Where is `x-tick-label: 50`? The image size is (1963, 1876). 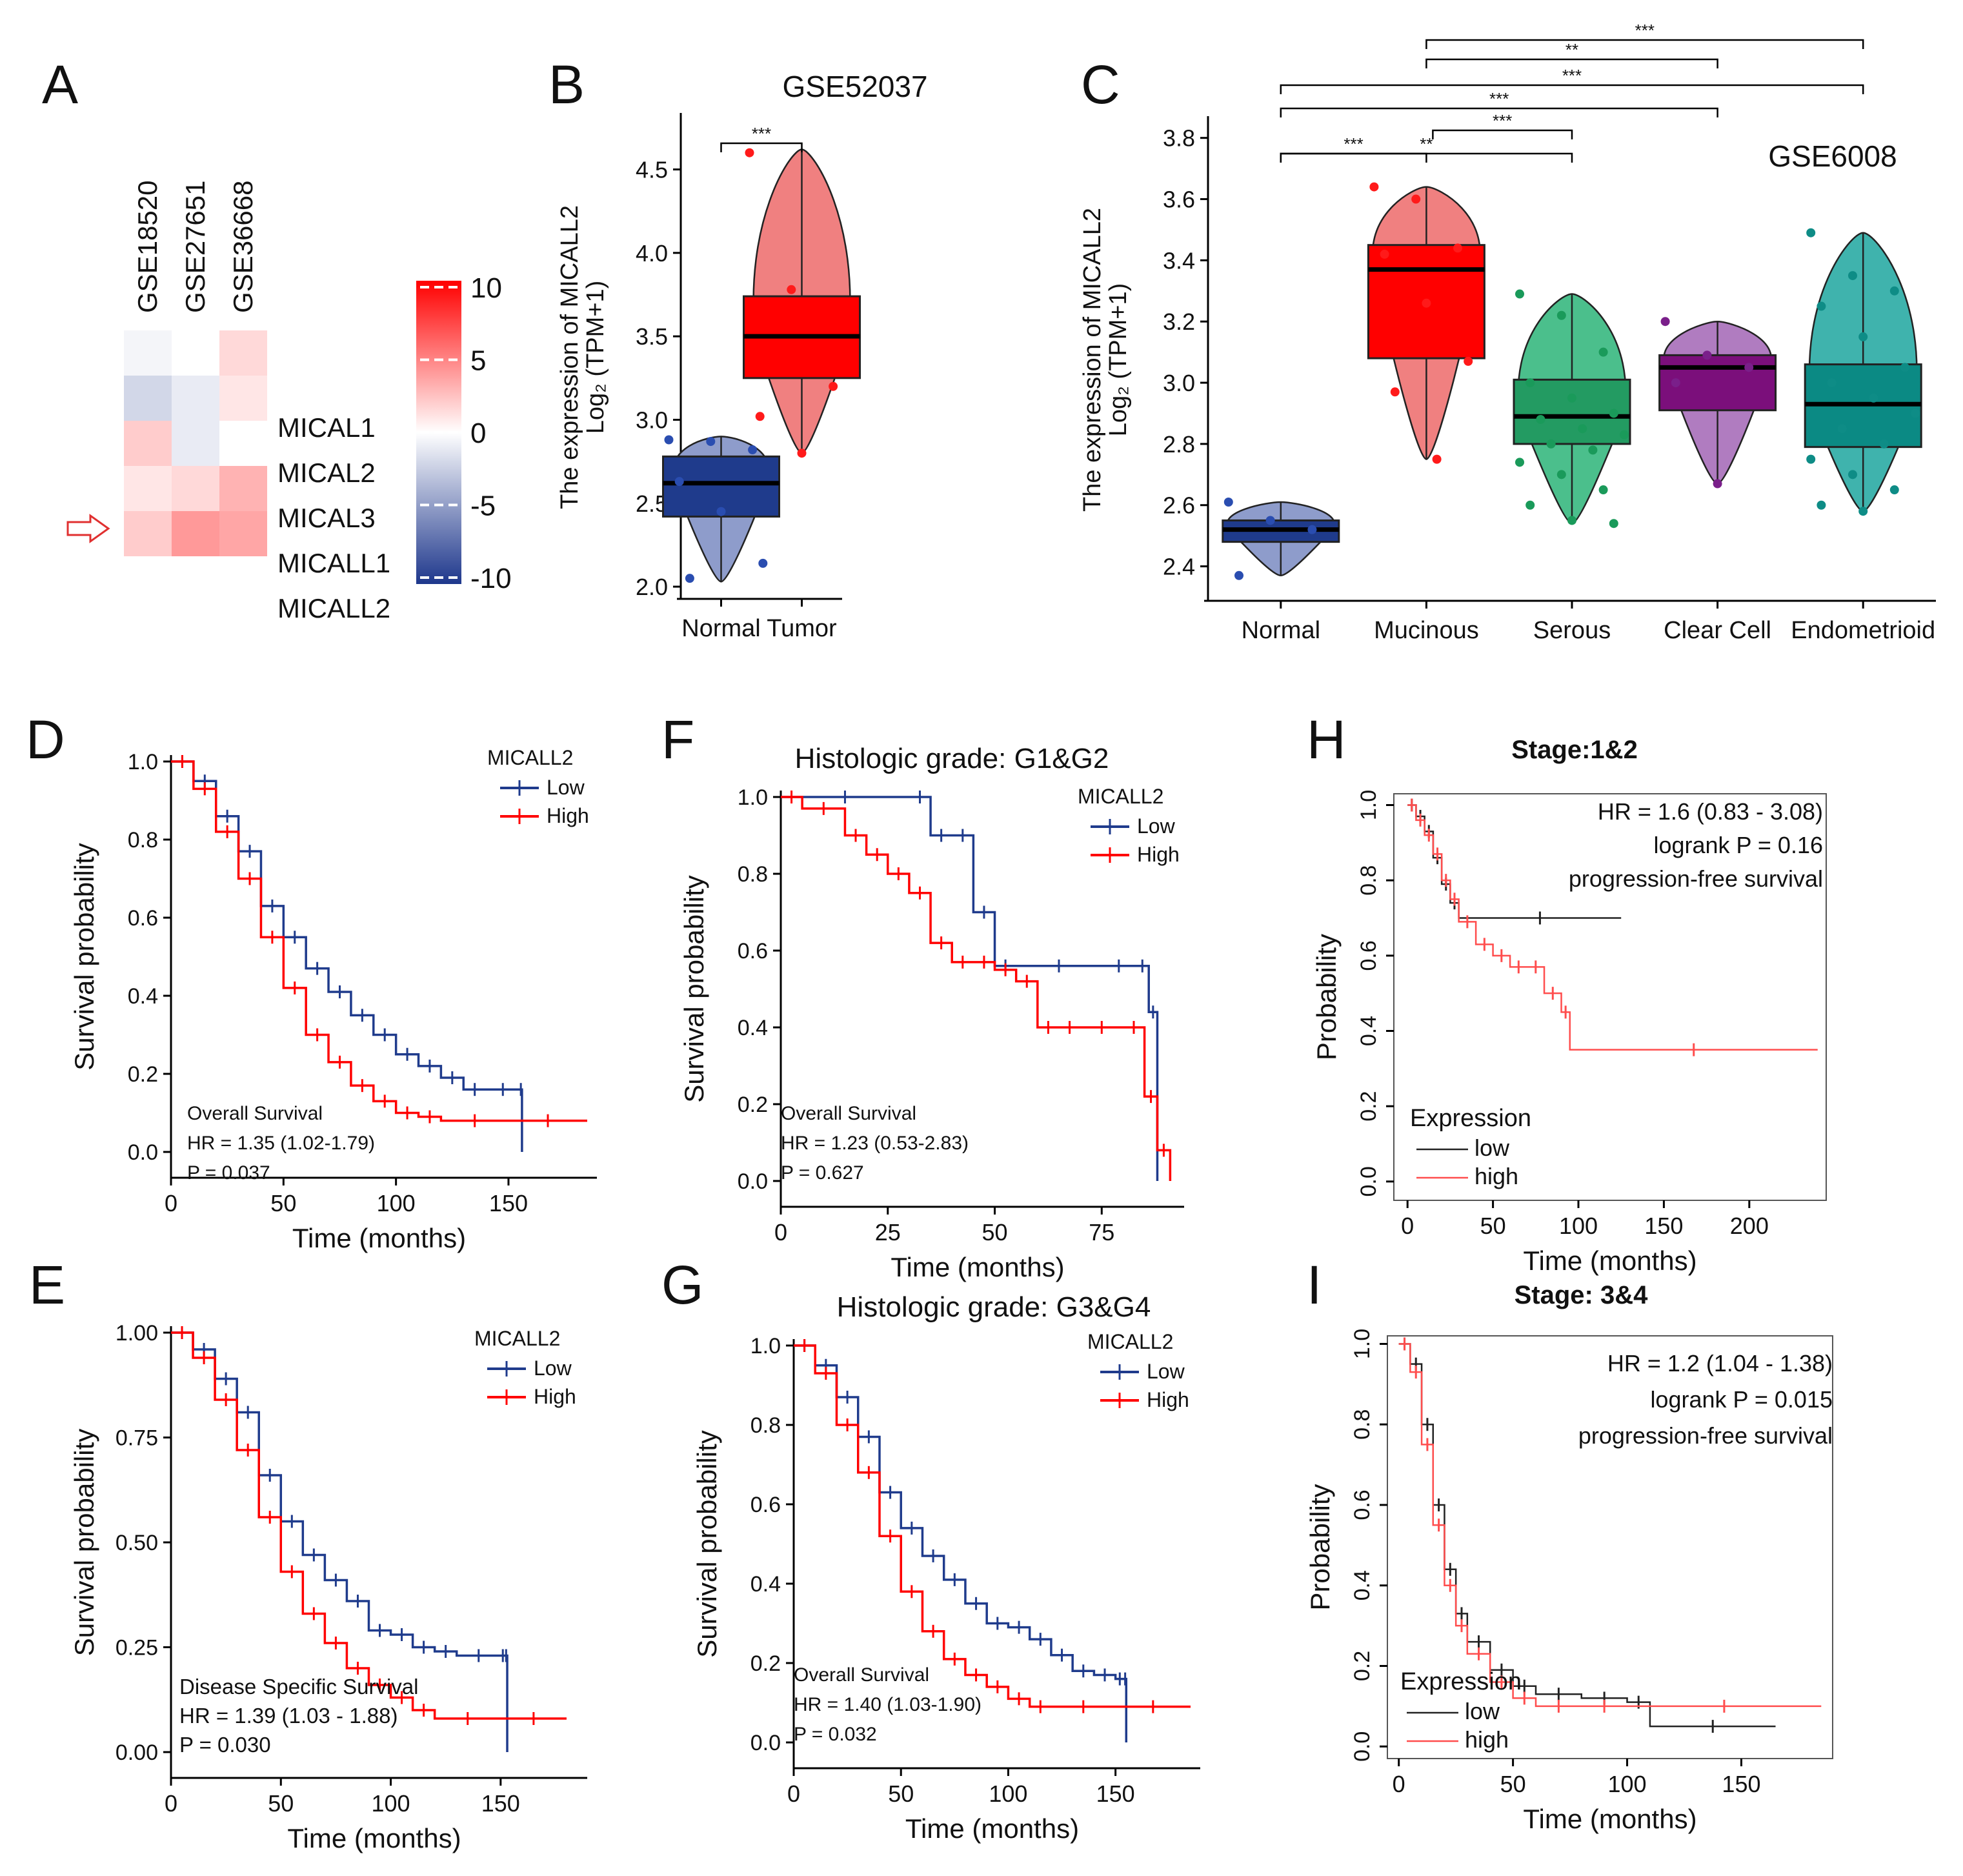
x-tick-label: 50 is located at coordinates (1513, 1784).